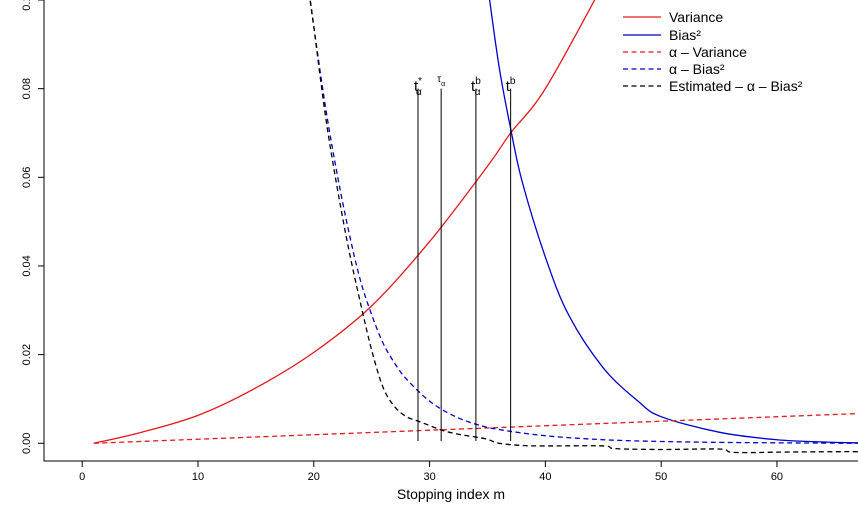  I want to click on x-tick-label: 60, so click(777, 477).